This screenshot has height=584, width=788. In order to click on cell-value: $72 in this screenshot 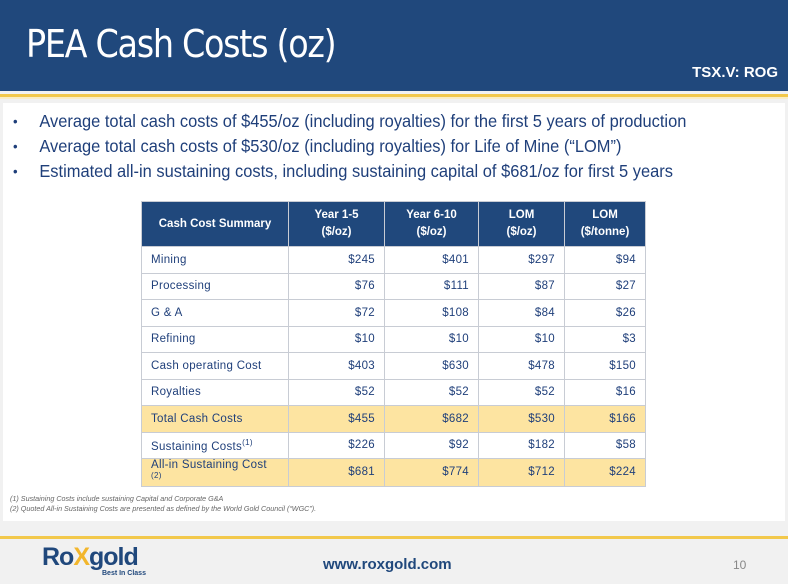, I will do `click(336, 313)`.